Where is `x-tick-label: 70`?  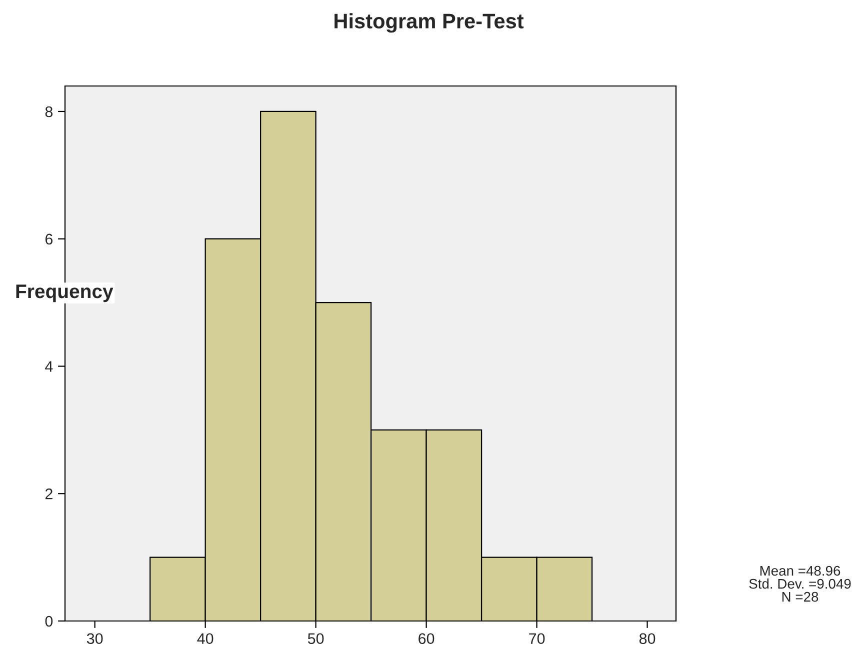
x-tick-label: 70 is located at coordinates (537, 638).